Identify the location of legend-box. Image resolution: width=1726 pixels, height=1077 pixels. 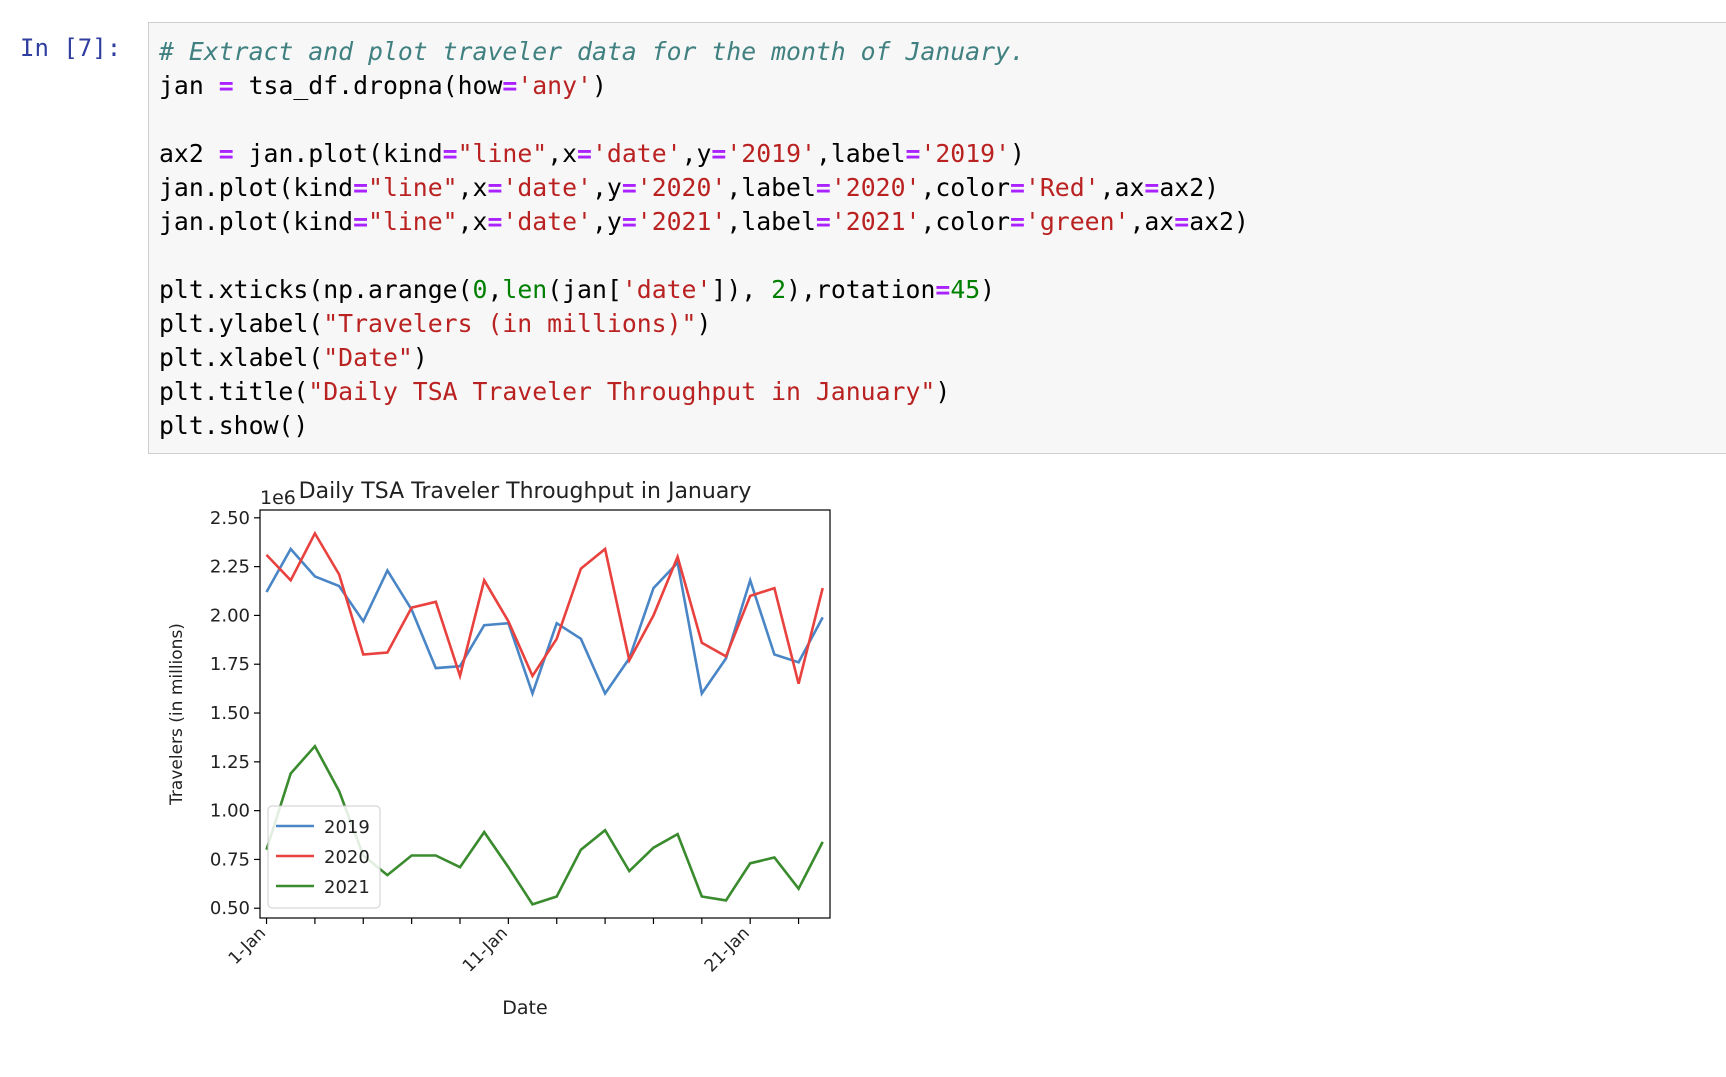
(324, 857).